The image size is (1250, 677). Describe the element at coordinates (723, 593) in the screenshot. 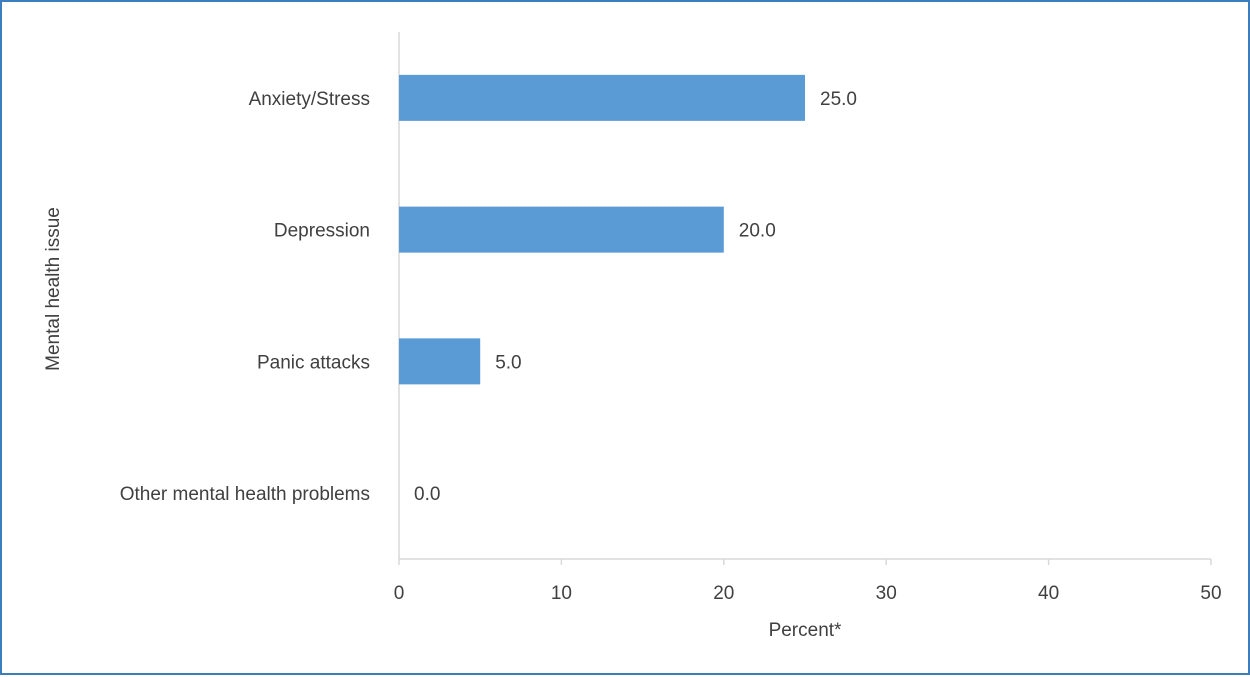

I see `x-tick-label: 20` at that location.